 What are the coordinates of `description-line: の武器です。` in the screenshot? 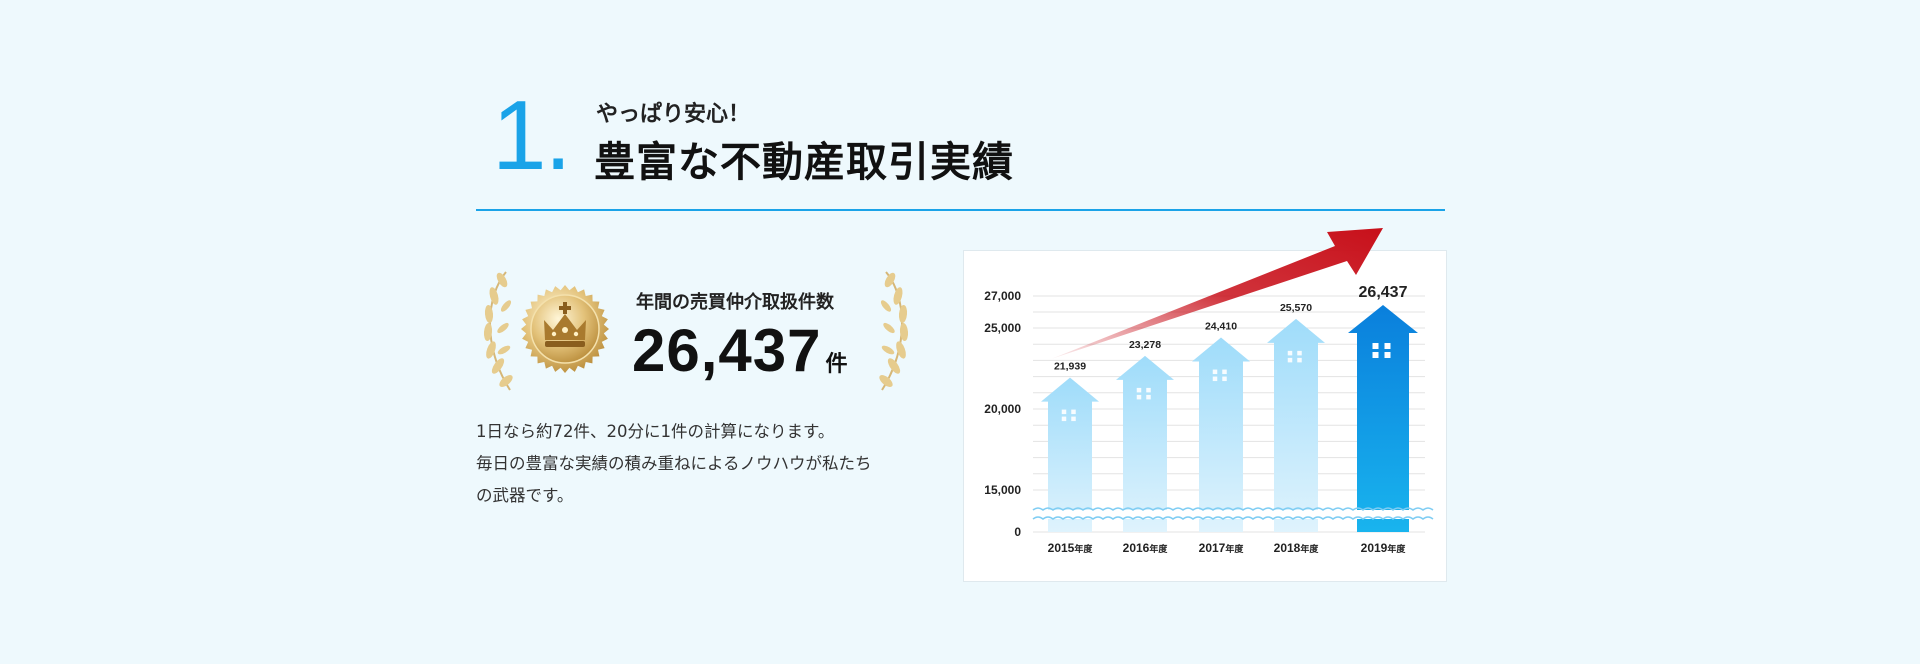 It's located at (525, 495).